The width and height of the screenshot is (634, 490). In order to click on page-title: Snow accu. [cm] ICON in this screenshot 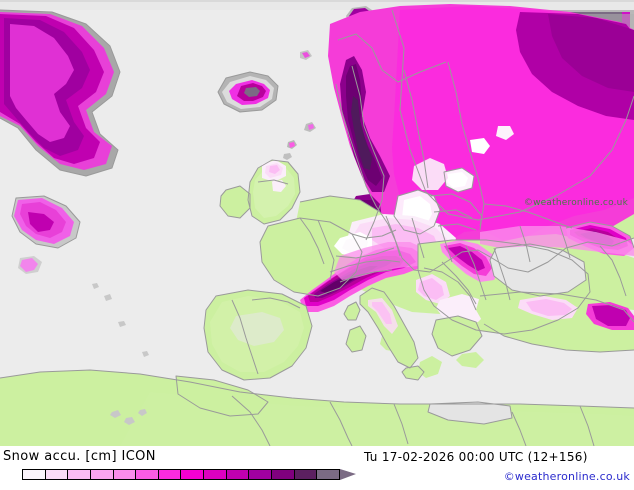, I will do `click(79, 456)`.